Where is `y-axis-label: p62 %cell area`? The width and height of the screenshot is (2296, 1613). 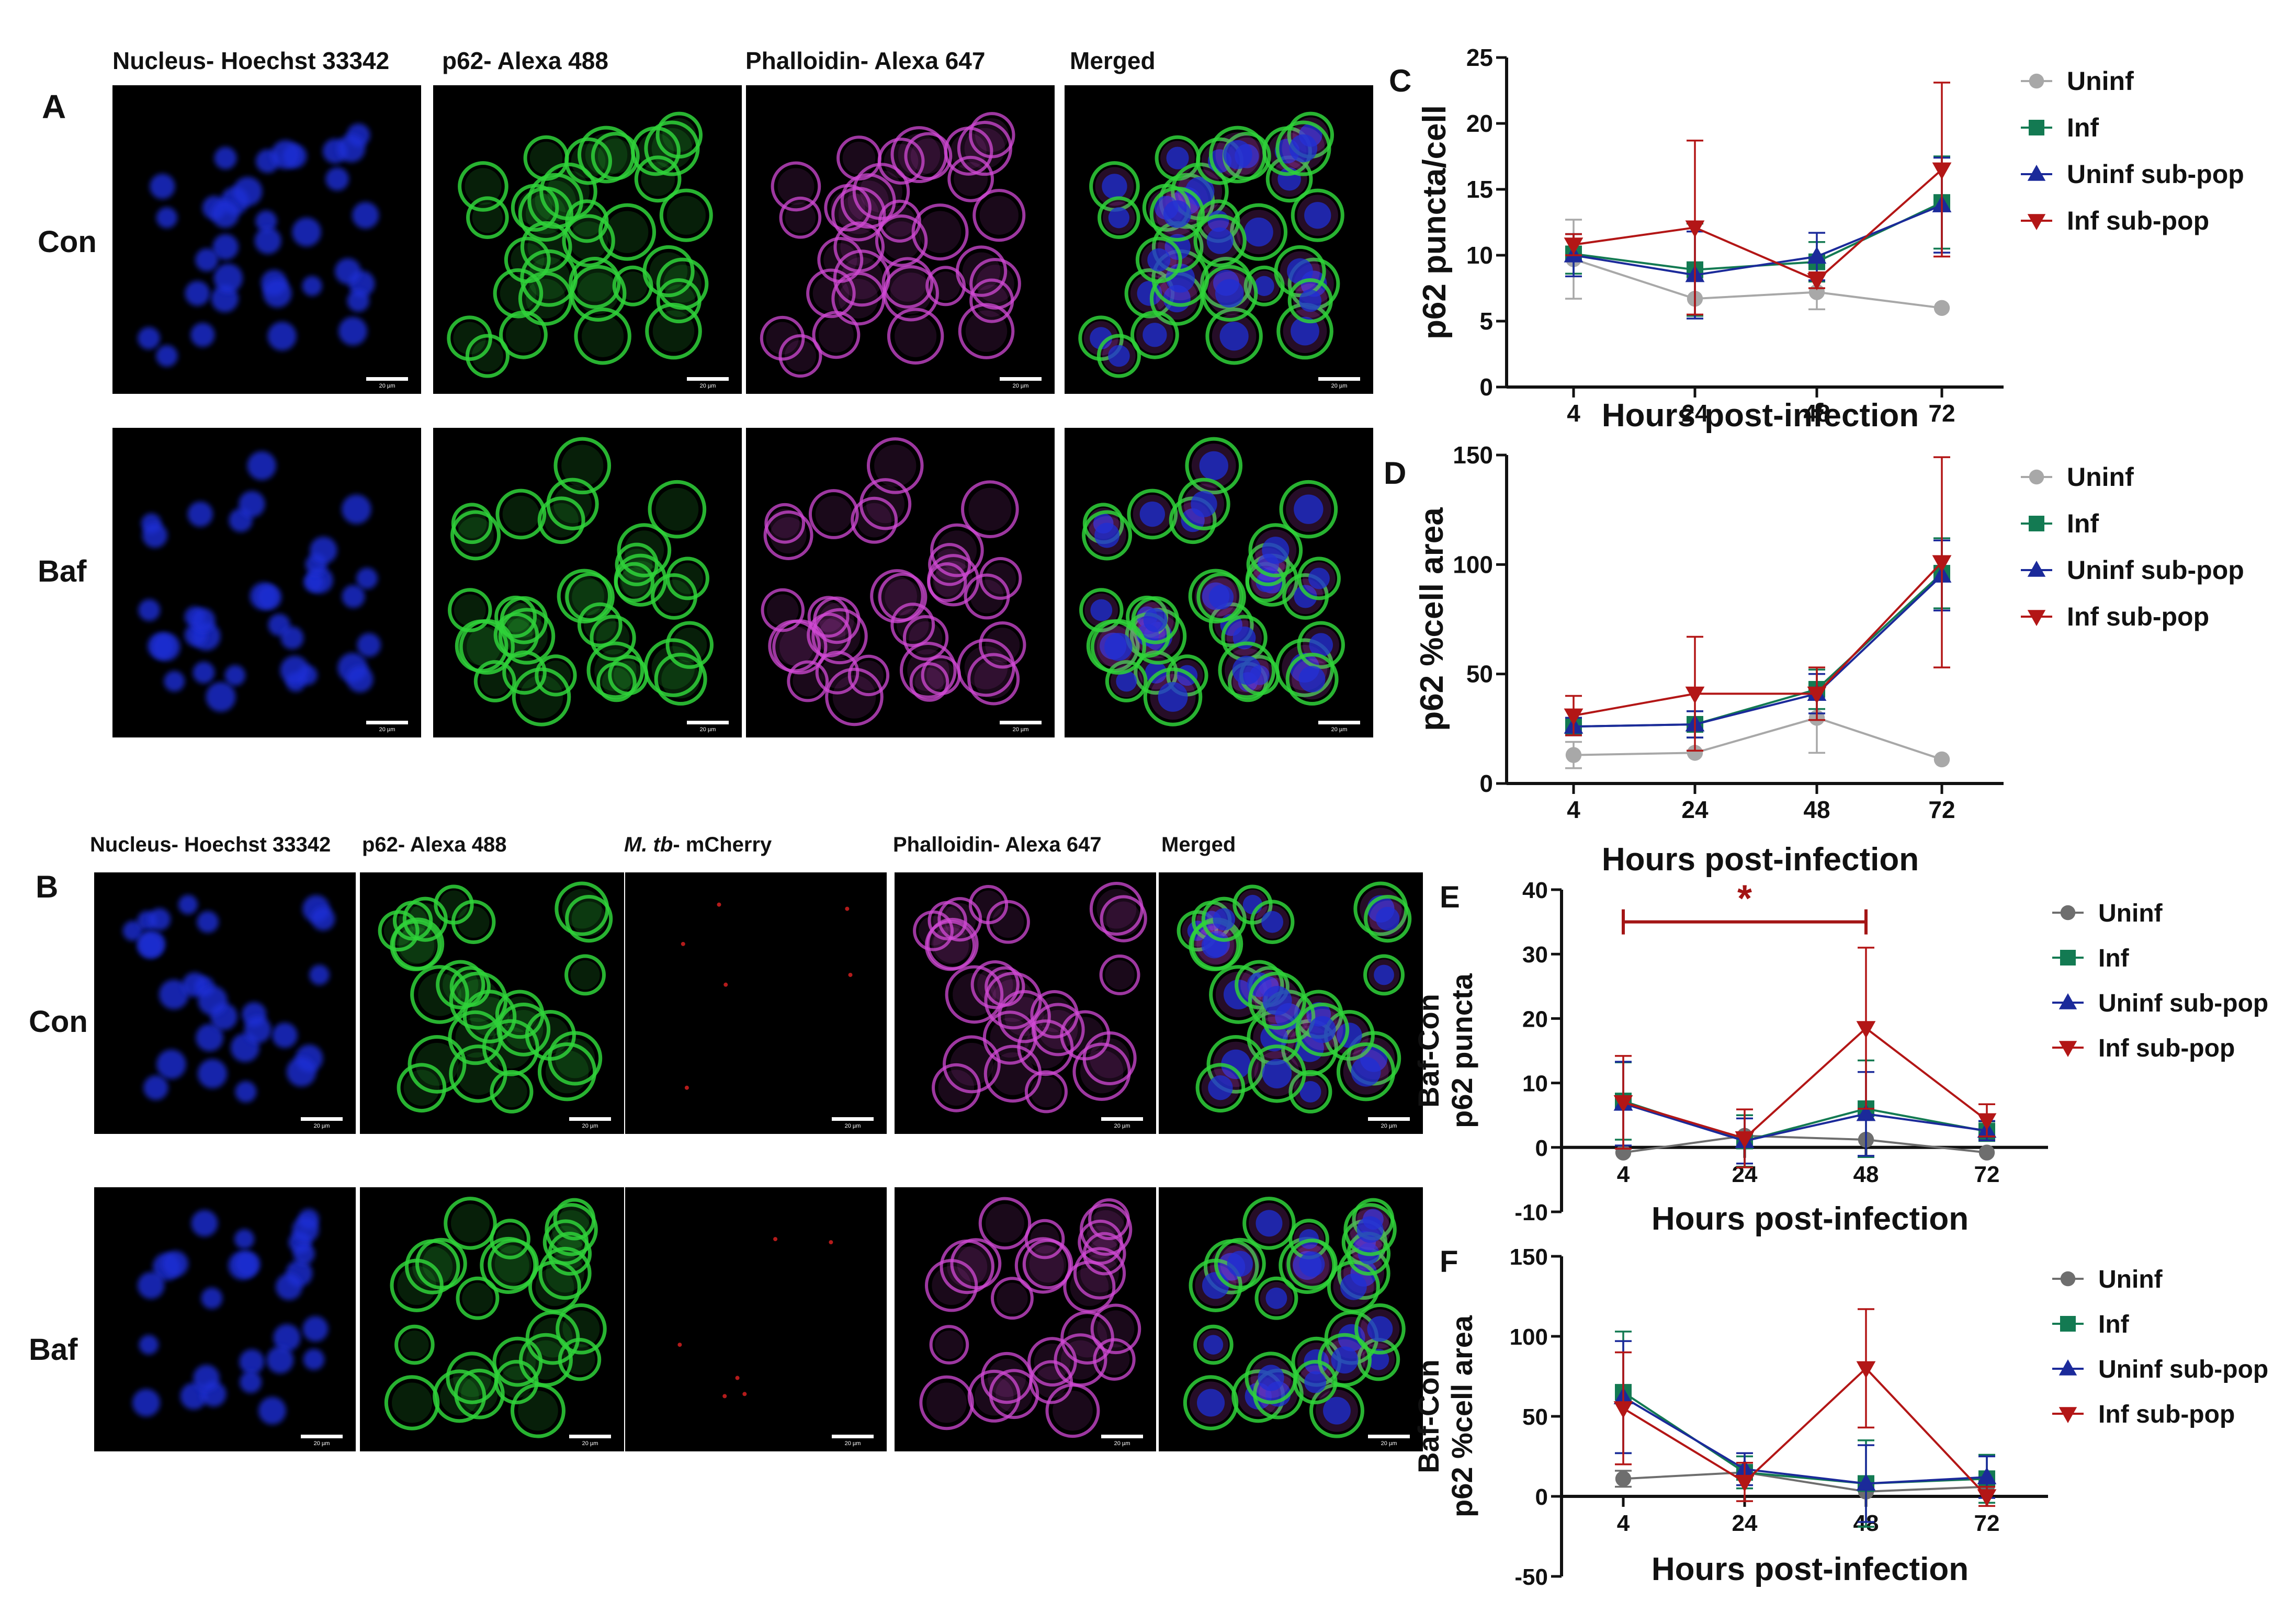 y-axis-label: p62 %cell area is located at coordinates (1432, 619).